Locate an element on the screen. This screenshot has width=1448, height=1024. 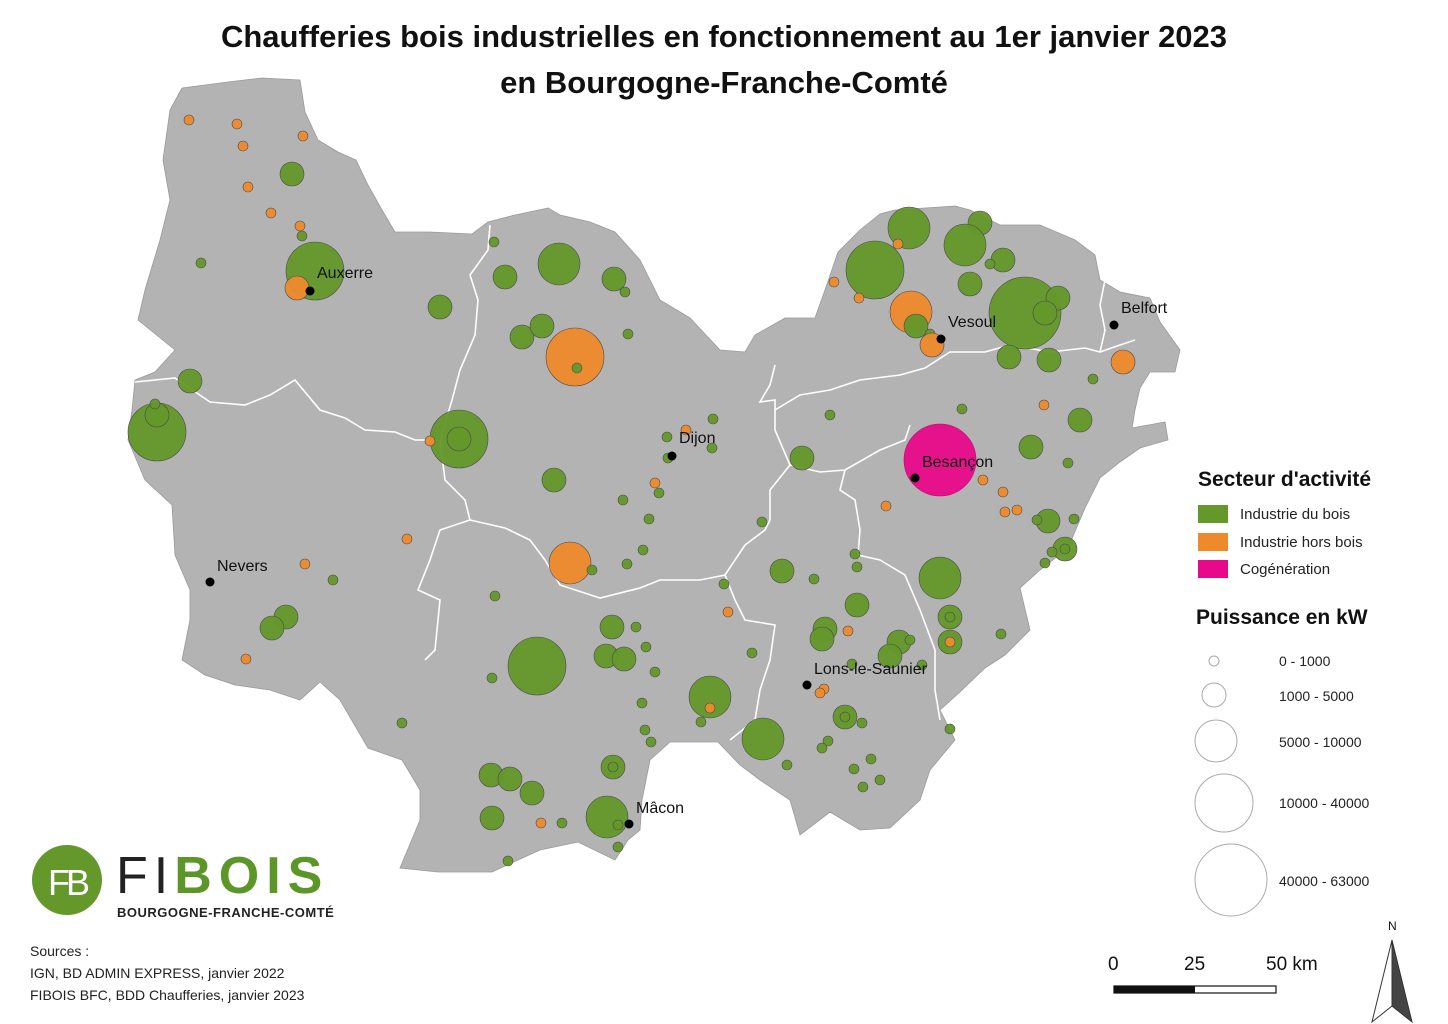
power-size-legend is located at coordinates (1231, 786).